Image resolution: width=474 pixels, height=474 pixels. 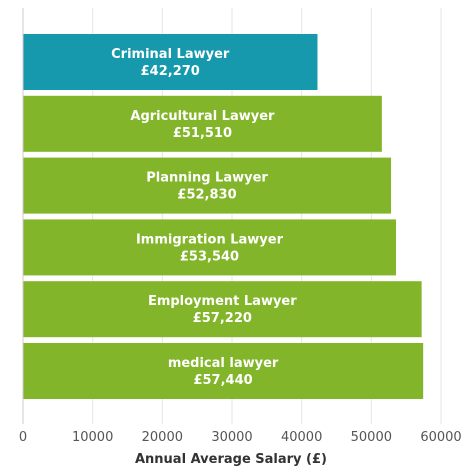 I want to click on x-tick-label: 40000, so click(x=301, y=437).